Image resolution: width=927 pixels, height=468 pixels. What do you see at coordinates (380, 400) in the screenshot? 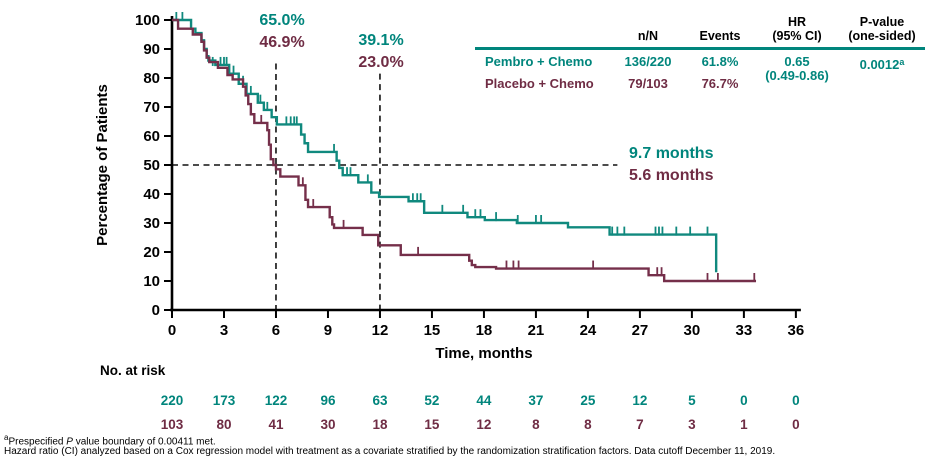
I see `risk-count: 63` at bounding box center [380, 400].